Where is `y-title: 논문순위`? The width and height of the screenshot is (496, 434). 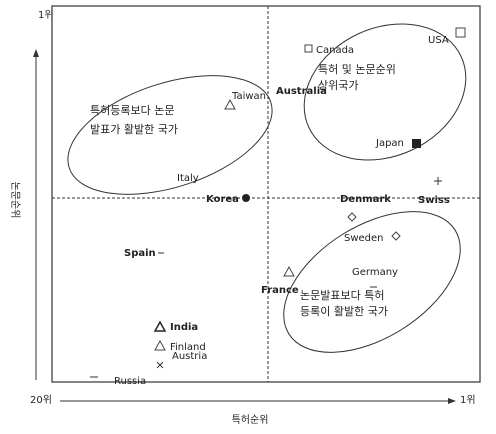 y-title: 논문순위 is located at coordinates (15, 200).